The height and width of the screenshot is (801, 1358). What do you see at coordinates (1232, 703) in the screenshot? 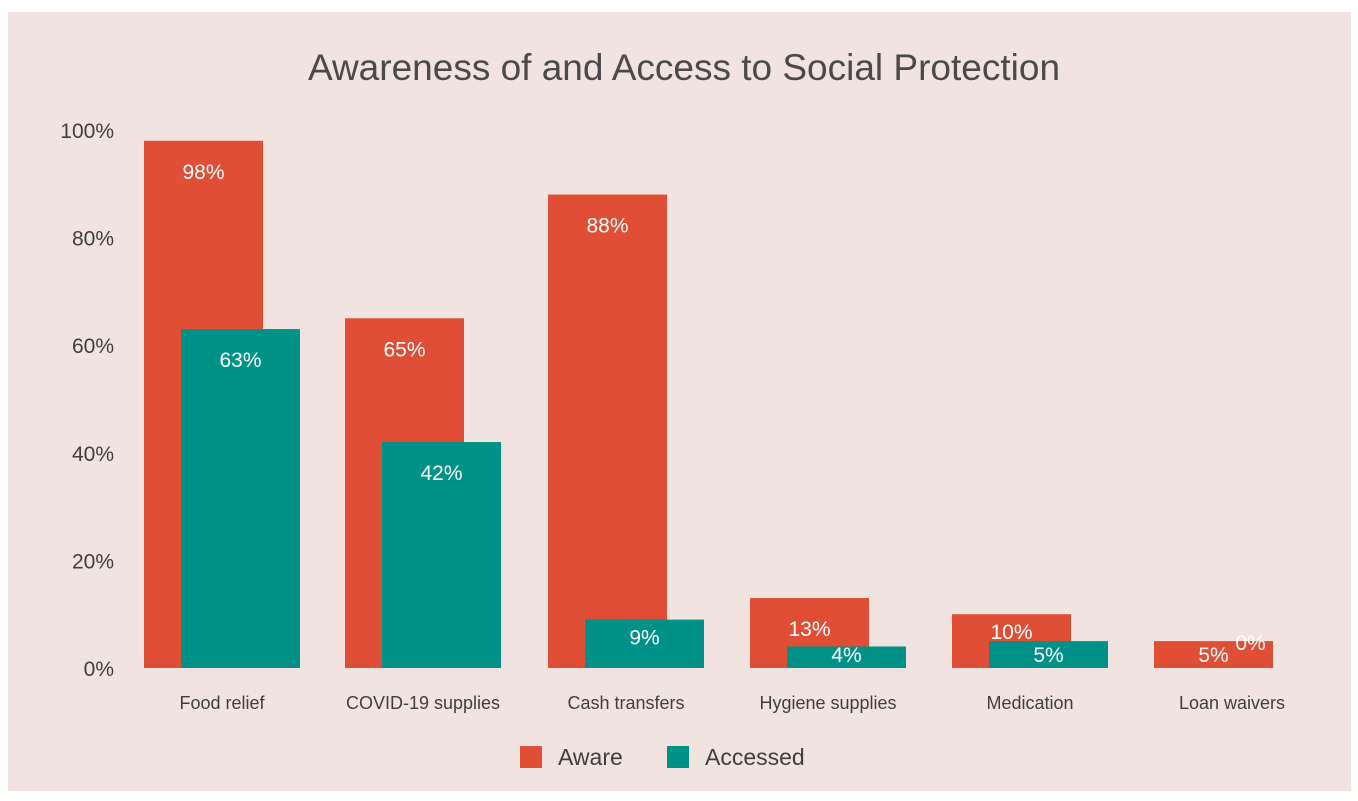
I see `x-tick-label: Loan waivers` at bounding box center [1232, 703].